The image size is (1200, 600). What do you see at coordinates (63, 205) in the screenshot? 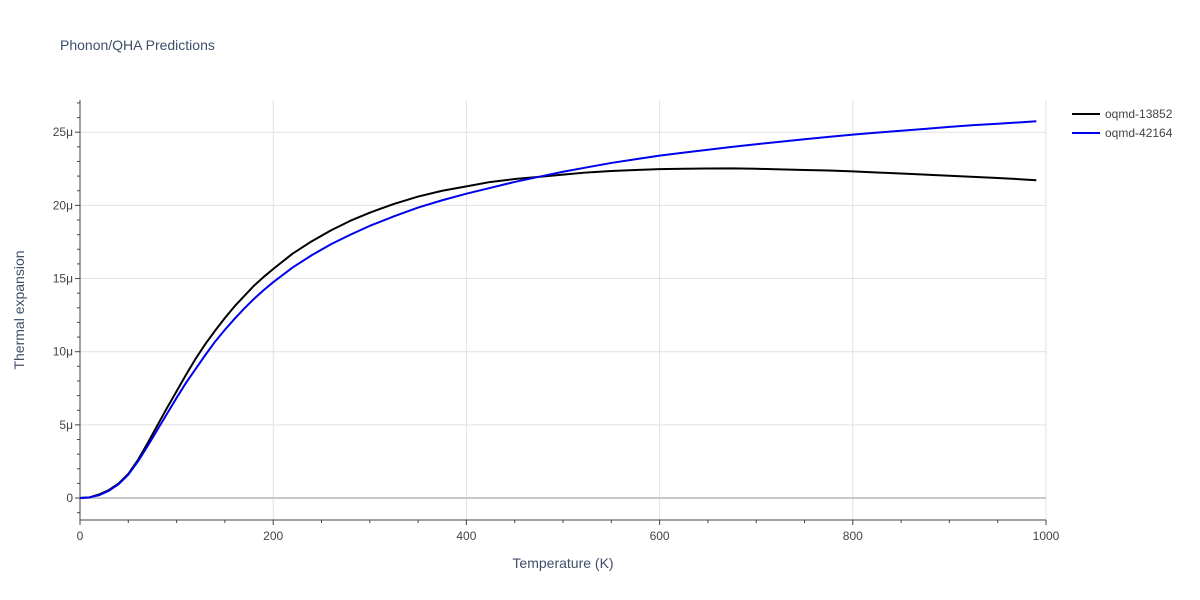
I see `y-tick-label: 20μ` at bounding box center [63, 205].